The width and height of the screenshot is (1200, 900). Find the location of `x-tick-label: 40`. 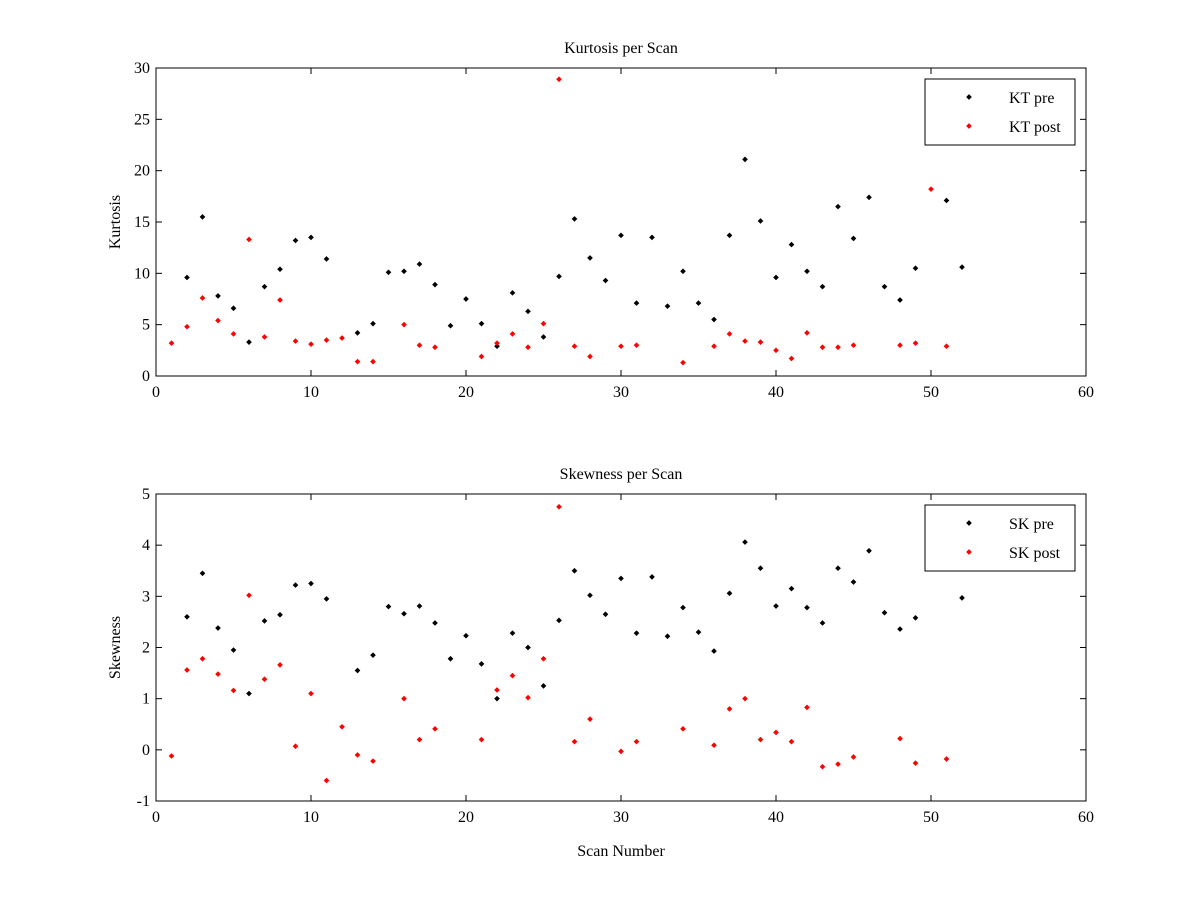

x-tick-label: 40 is located at coordinates (776, 392).